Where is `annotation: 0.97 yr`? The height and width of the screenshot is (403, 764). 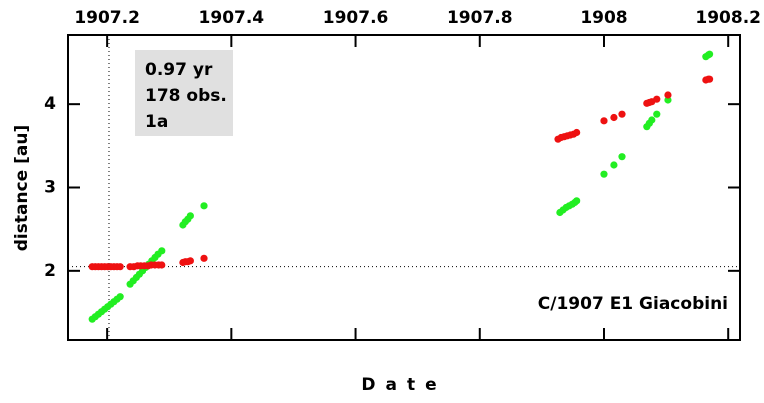
annotation: 0.97 yr is located at coordinates (179, 70).